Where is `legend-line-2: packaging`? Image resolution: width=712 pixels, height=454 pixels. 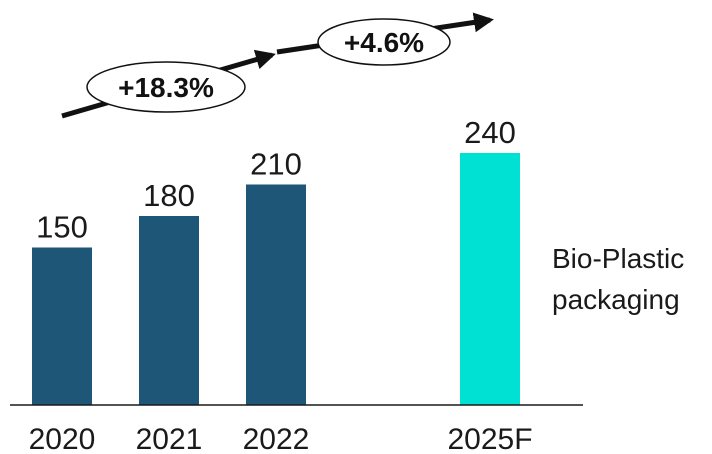
legend-line-2: packaging is located at coordinates (616, 299).